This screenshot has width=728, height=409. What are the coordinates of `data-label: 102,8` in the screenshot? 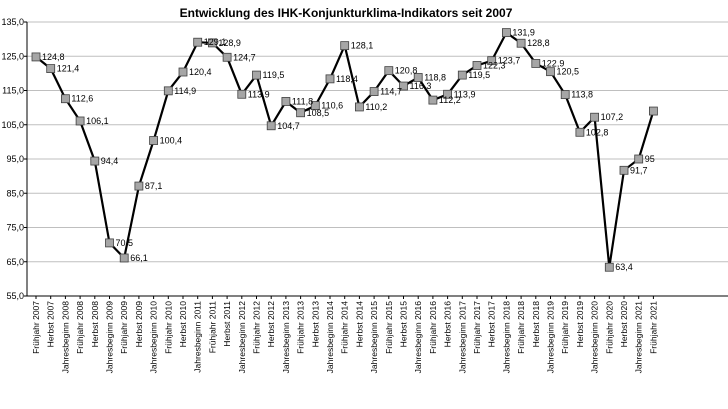 It's located at (597, 132).